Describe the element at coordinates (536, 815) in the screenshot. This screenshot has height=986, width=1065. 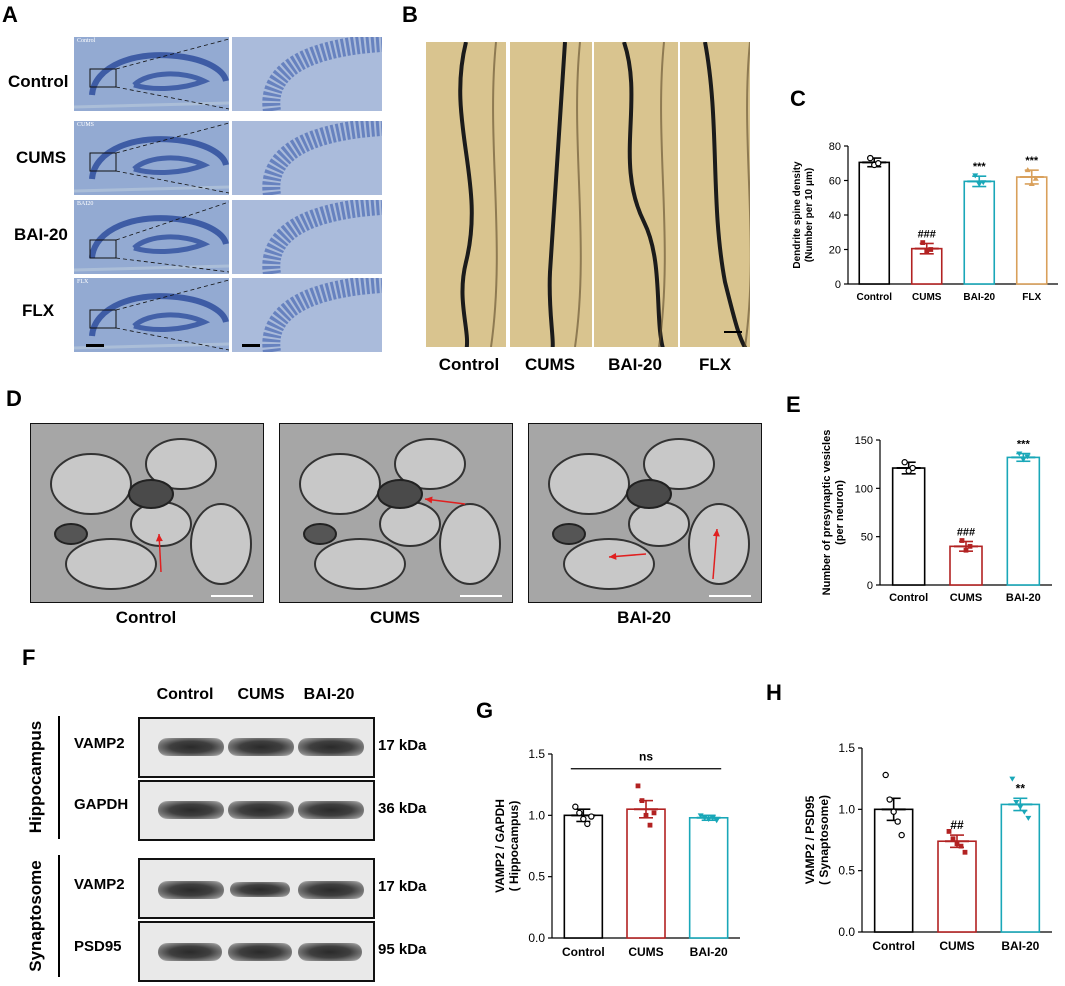
I see `y-tick-label: 1.0` at that location.